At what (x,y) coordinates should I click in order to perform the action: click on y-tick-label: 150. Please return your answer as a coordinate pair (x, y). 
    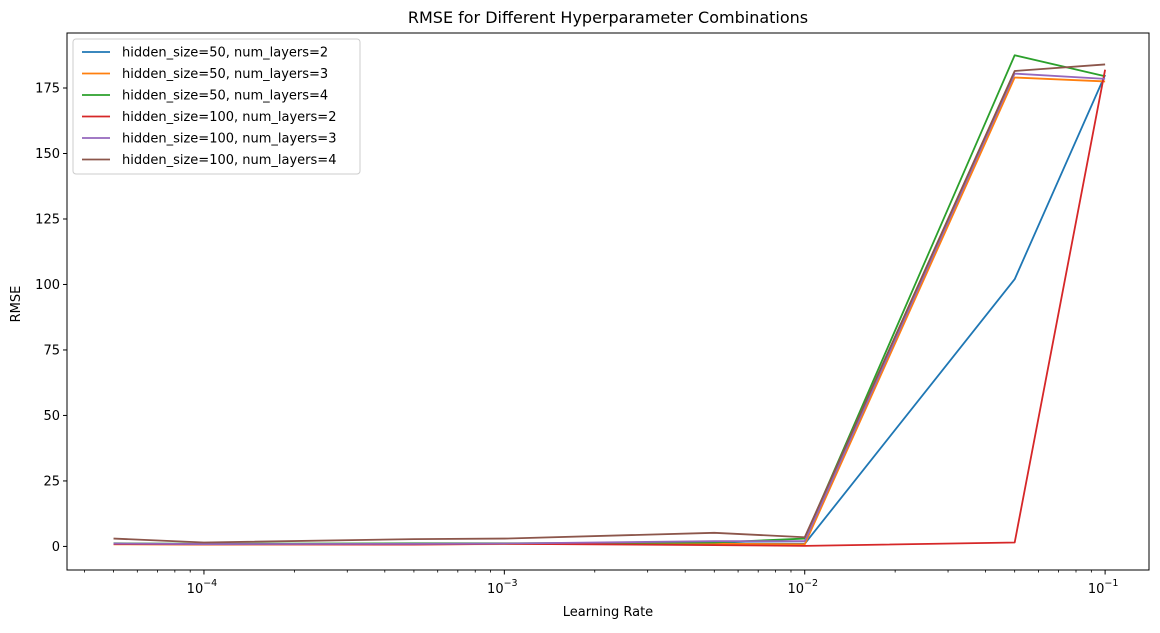
    Looking at the image, I should click on (47, 154).